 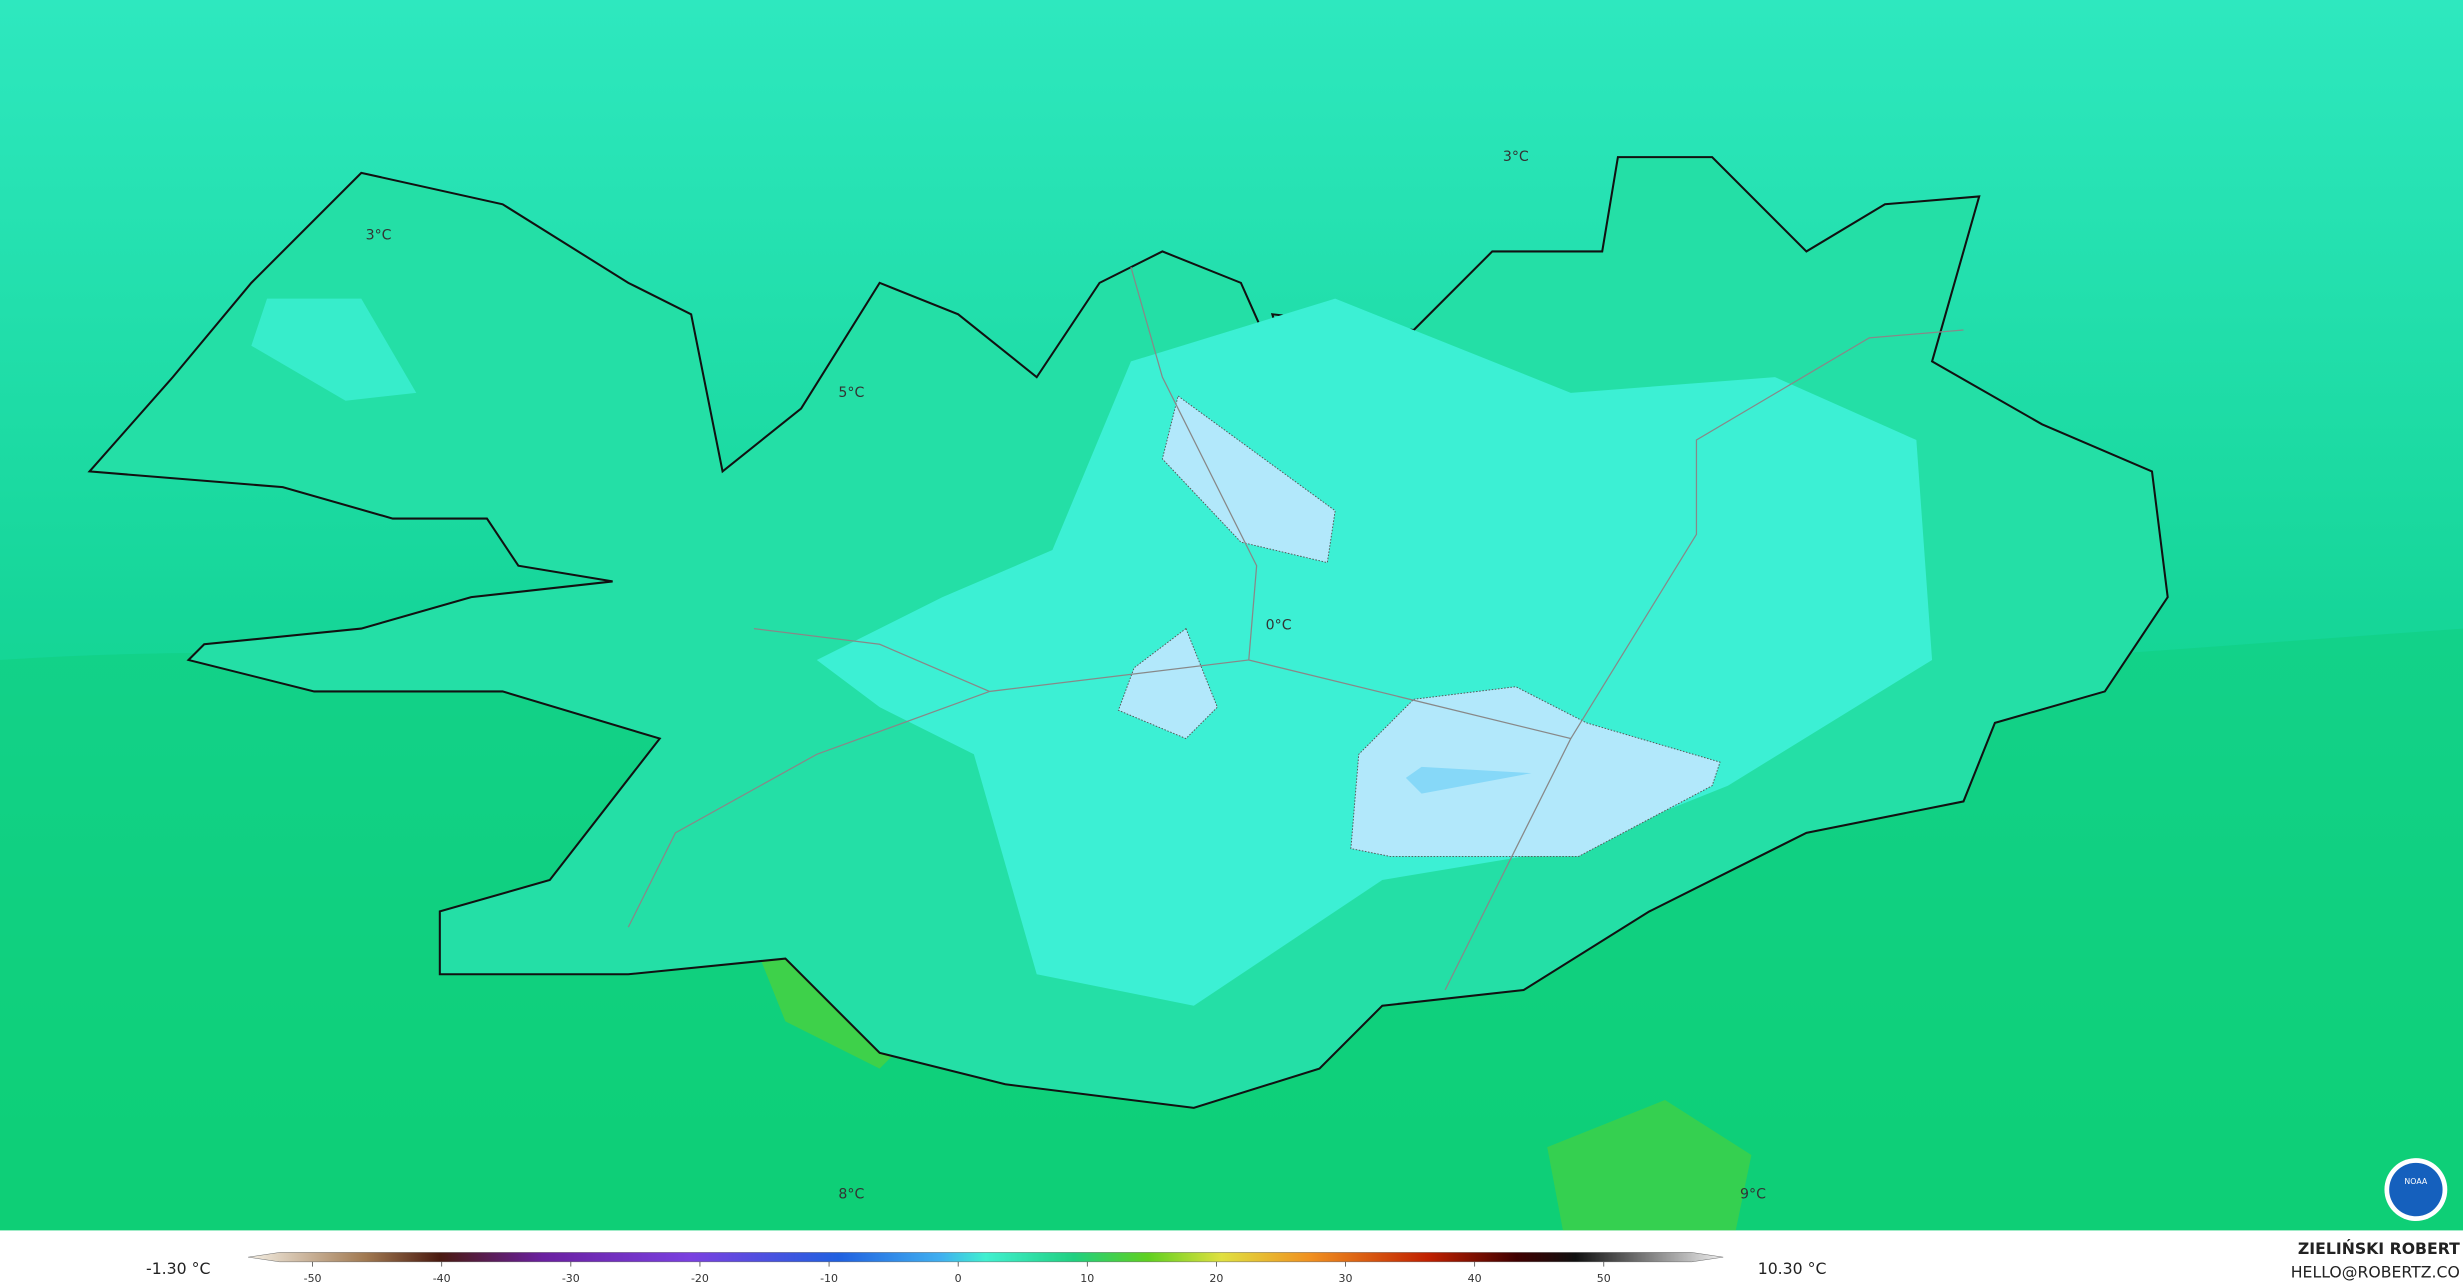 What do you see at coordinates (2379, 1248) in the screenshot?
I see `author: ZIELIŃSKI ROBERT` at bounding box center [2379, 1248].